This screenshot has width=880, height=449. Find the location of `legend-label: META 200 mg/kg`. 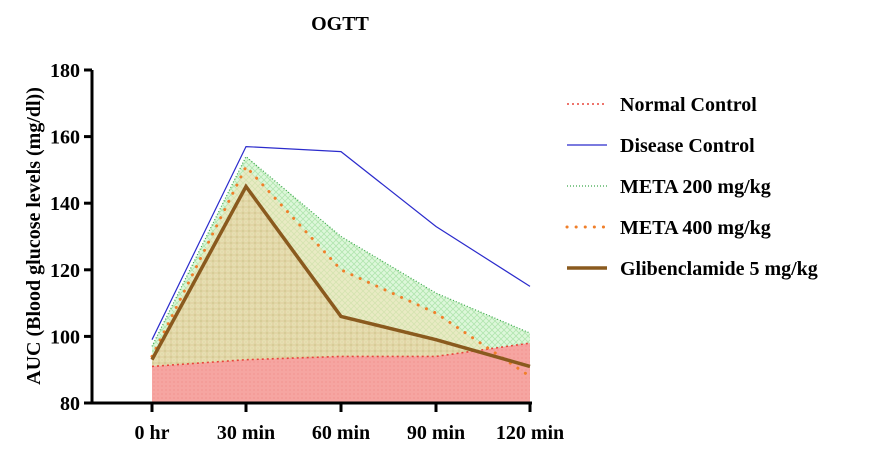

legend-label: META 200 mg/kg is located at coordinates (695, 187).